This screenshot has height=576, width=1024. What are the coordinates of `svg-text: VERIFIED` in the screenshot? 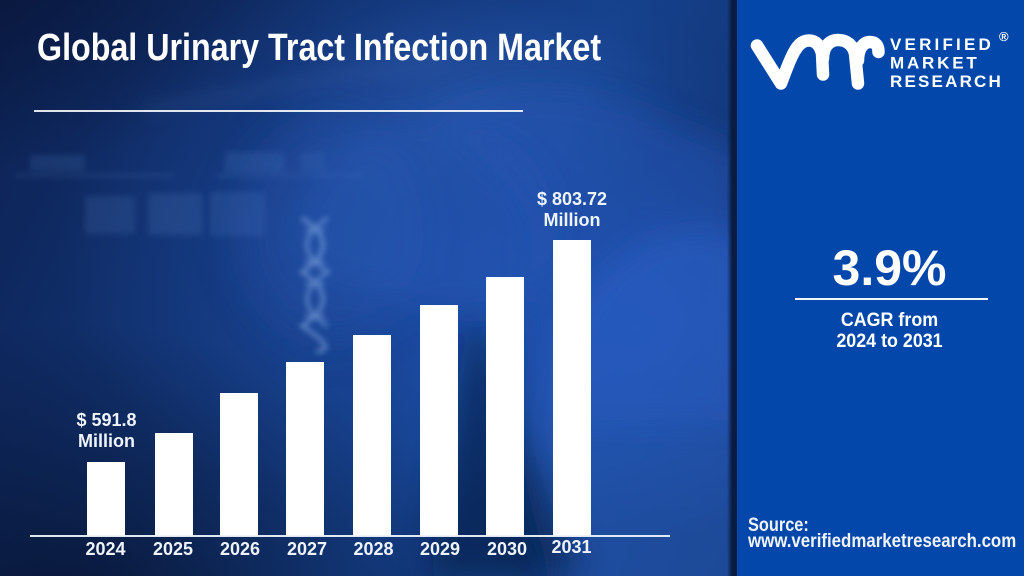 It's located at (942, 44).